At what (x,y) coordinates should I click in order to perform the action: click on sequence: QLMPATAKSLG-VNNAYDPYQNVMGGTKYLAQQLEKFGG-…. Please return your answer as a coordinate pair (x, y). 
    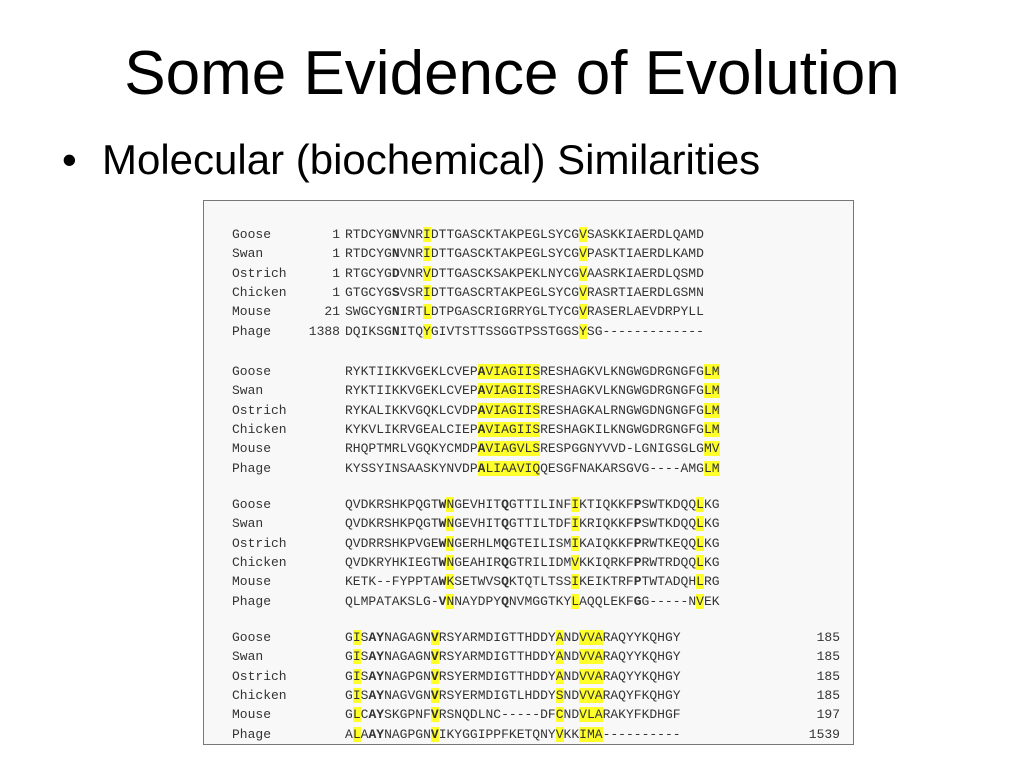
    Looking at the image, I should click on (532, 601).